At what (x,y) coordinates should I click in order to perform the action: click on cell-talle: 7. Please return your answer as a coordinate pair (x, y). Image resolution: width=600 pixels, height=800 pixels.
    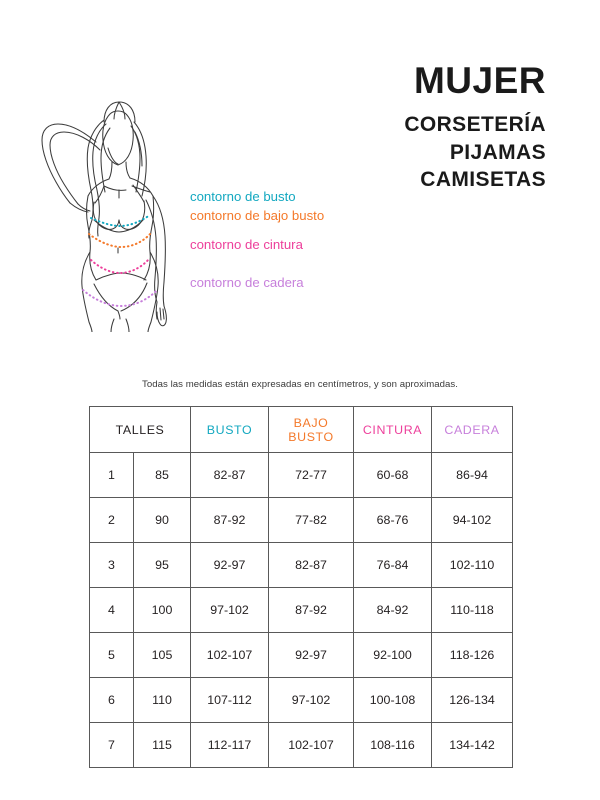
    Looking at the image, I should click on (111, 745).